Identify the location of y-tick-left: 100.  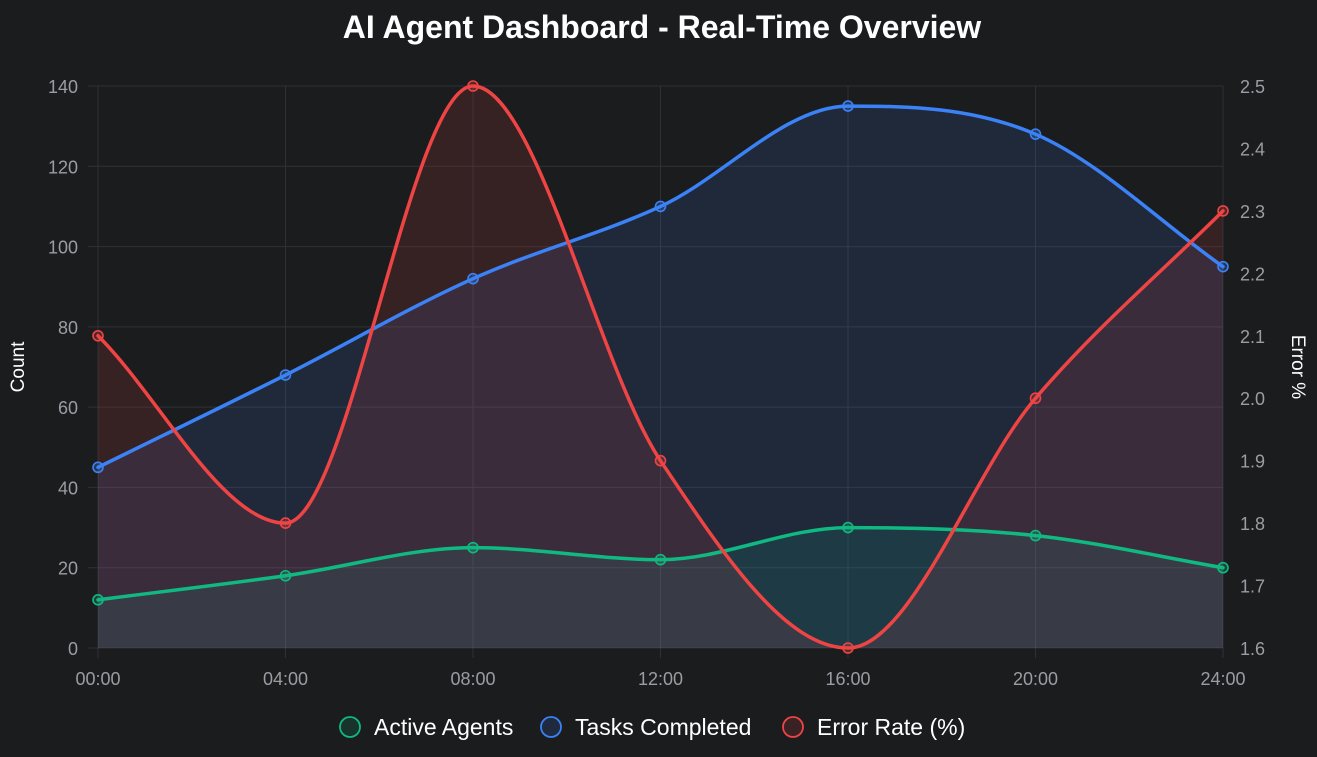
(63, 248).